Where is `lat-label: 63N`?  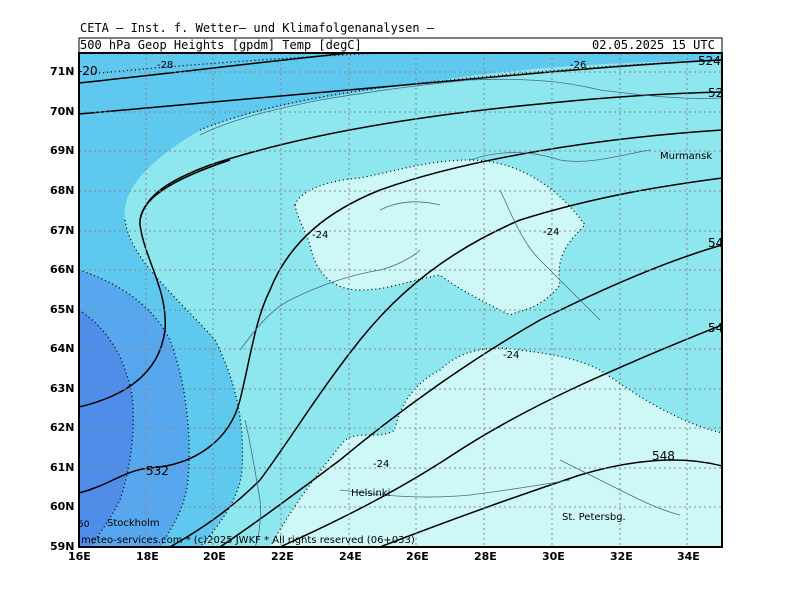
lat-label: 63N is located at coordinates (62, 388).